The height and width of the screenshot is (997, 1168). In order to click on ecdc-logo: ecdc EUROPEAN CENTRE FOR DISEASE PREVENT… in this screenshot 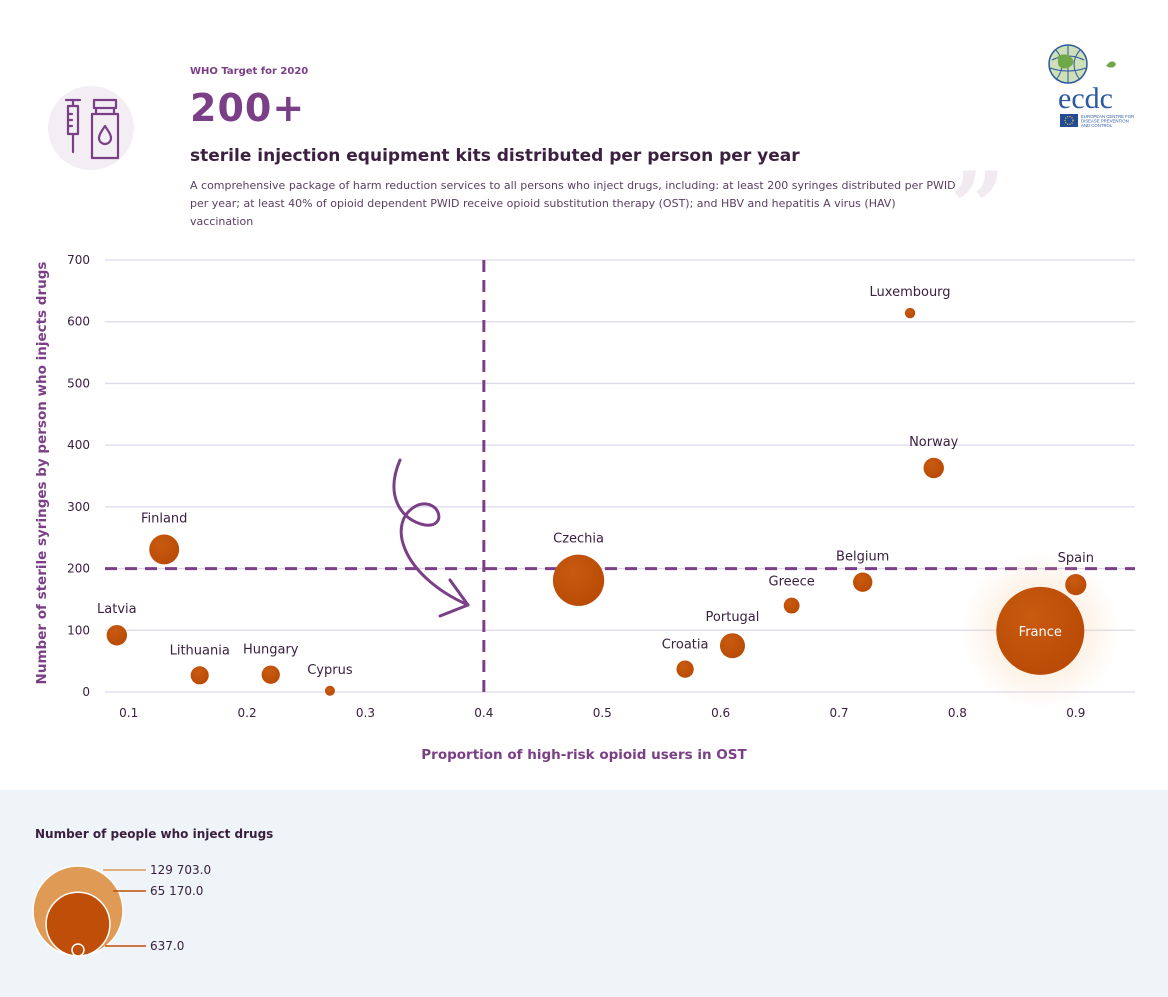, I will do `click(1088, 88)`.